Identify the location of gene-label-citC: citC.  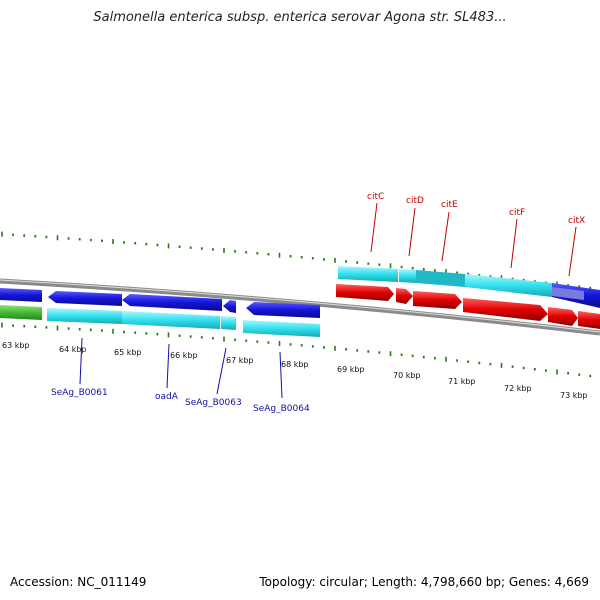
(375, 197).